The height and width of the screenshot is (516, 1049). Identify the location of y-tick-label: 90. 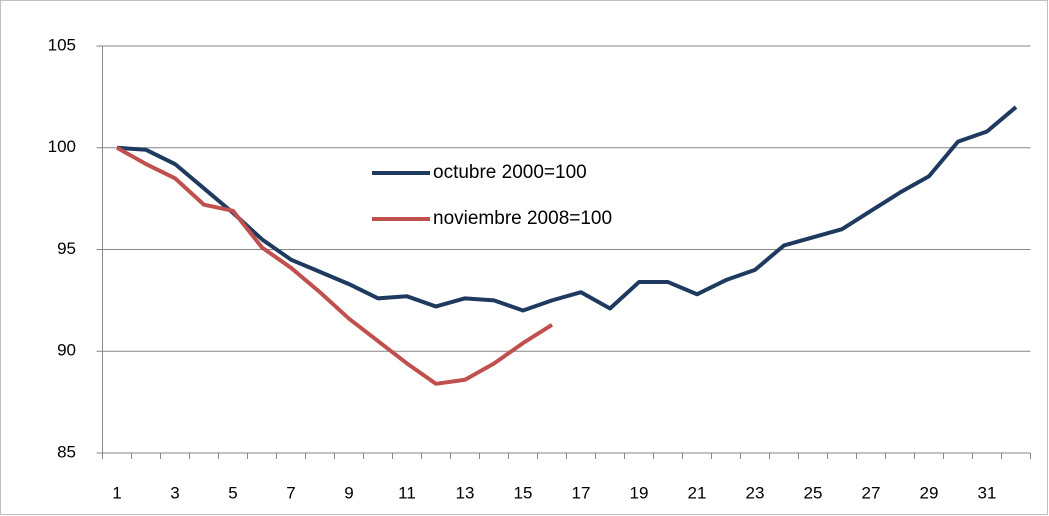
(66, 350).